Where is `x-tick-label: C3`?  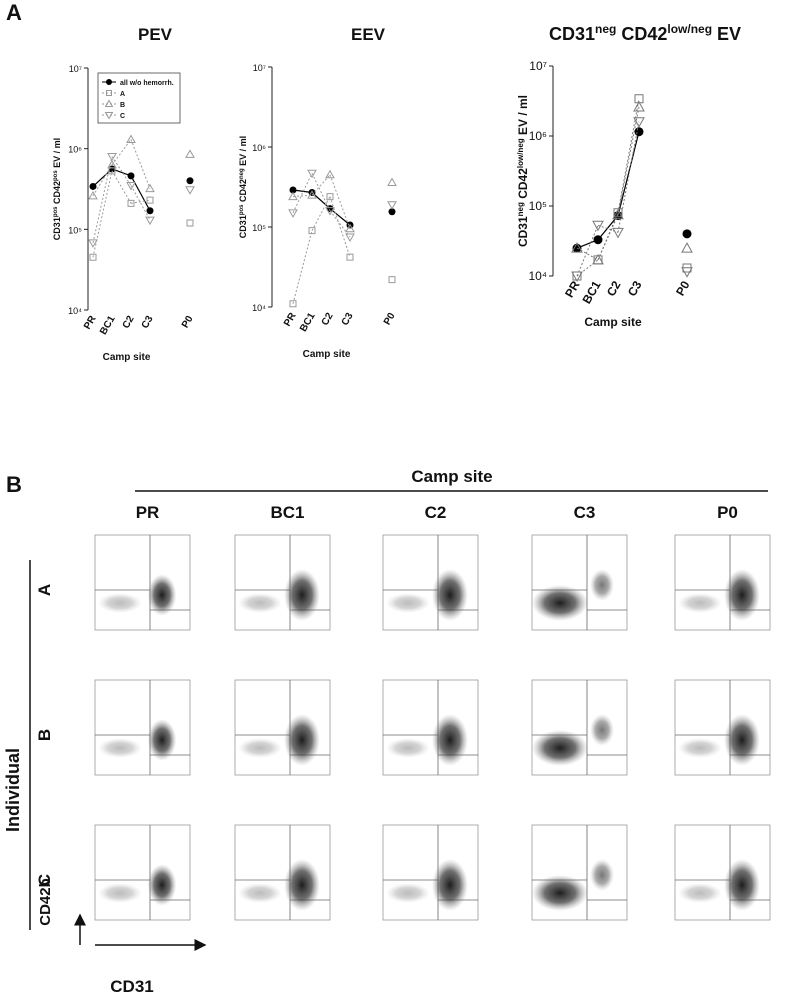 x-tick-label: C3 is located at coordinates (635, 288).